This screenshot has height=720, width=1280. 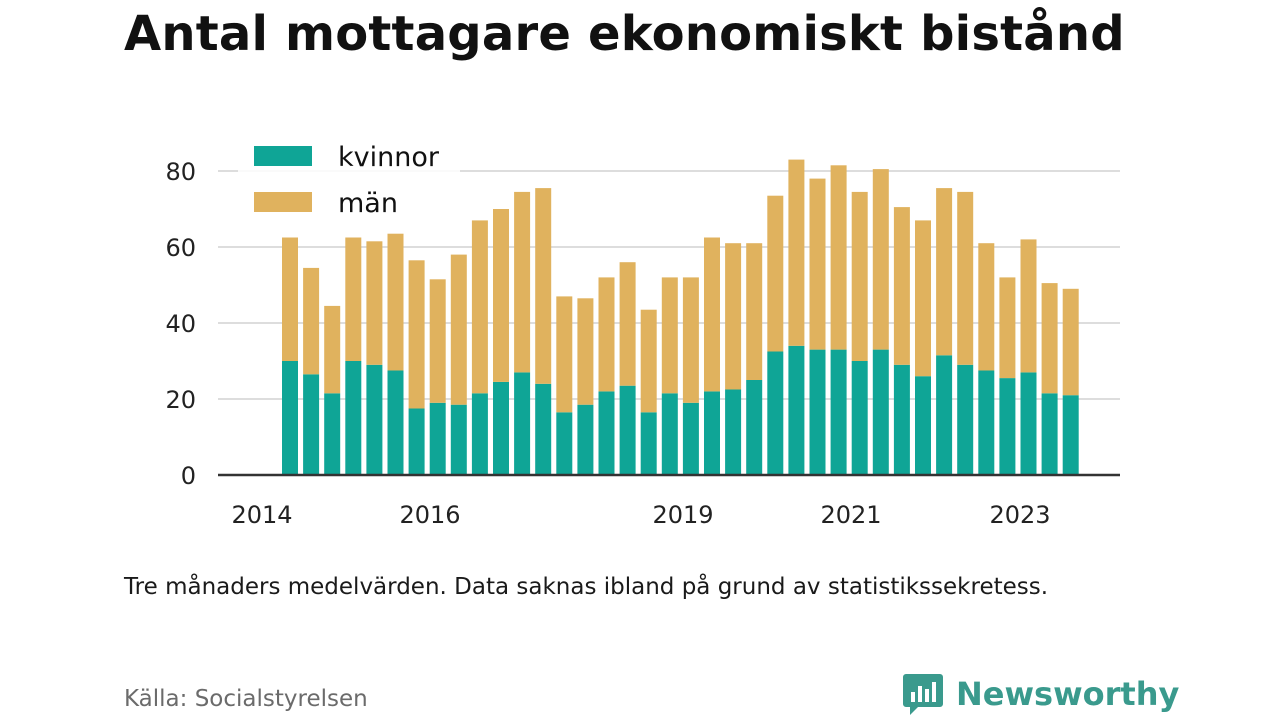 What do you see at coordinates (1068, 694) in the screenshot?
I see `brand-name: Newsworthy` at bounding box center [1068, 694].